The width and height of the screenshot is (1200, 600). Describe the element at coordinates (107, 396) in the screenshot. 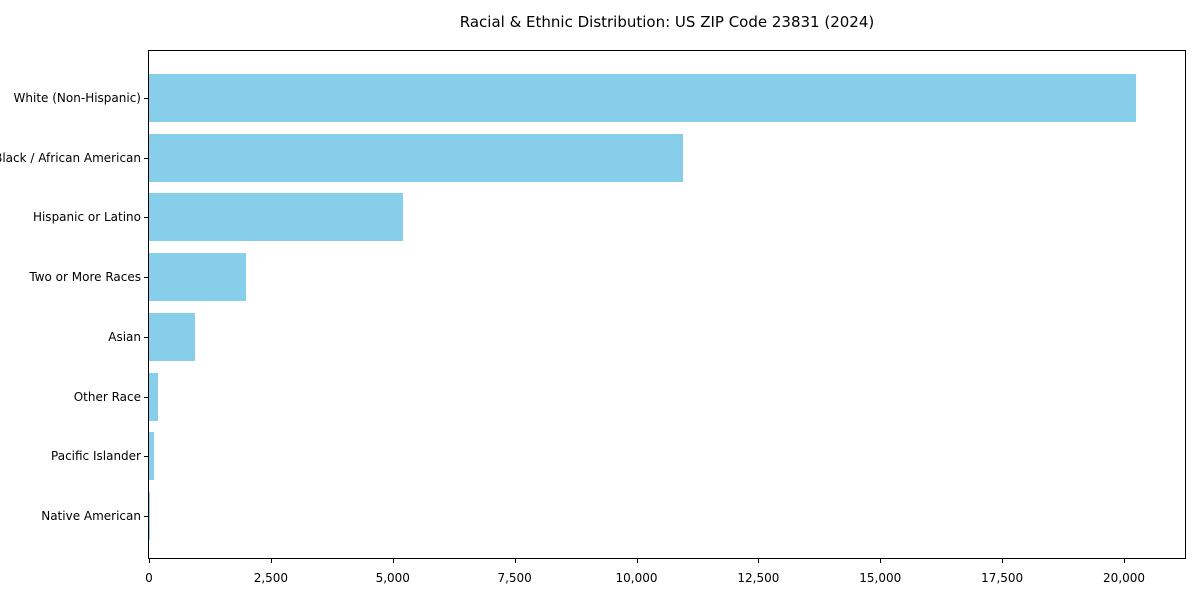

I see `y-label-other-race: Other Race` at that location.